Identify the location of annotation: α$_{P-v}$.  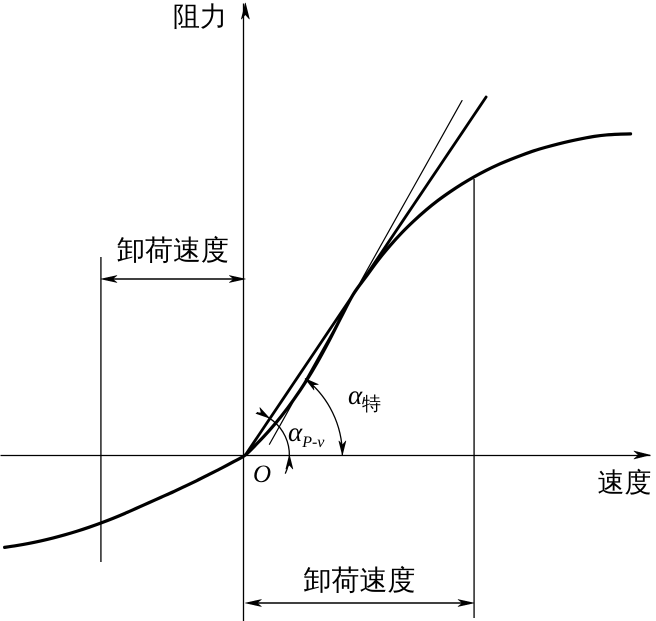
(307, 434).